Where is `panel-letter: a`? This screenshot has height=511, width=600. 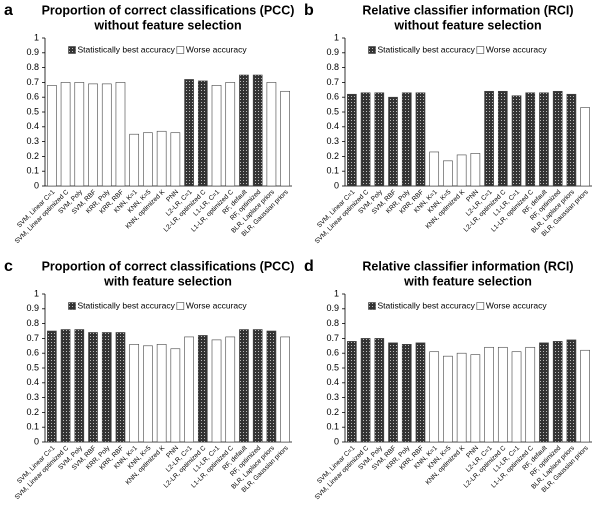
panel-letter: a is located at coordinates (8, 10).